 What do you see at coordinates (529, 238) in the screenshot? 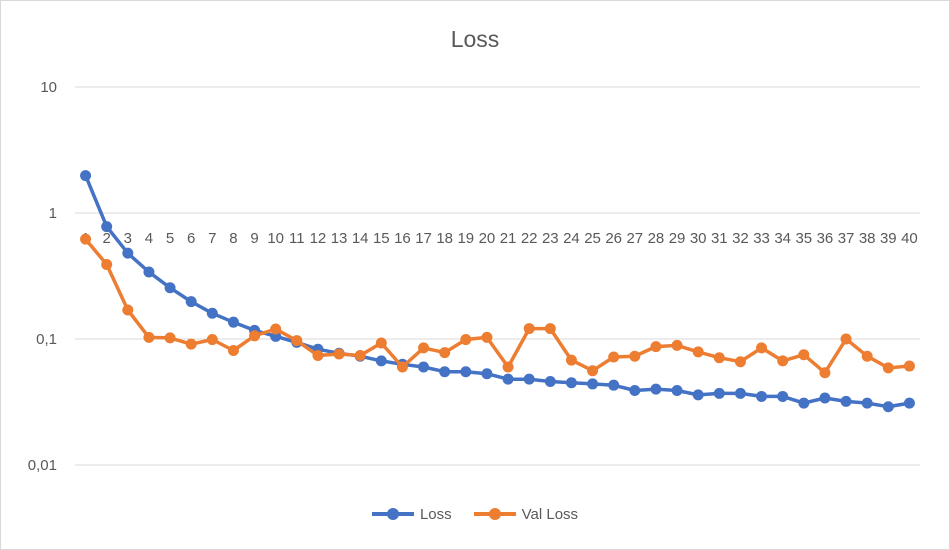
I see `x-tick-label: 22` at bounding box center [529, 238].